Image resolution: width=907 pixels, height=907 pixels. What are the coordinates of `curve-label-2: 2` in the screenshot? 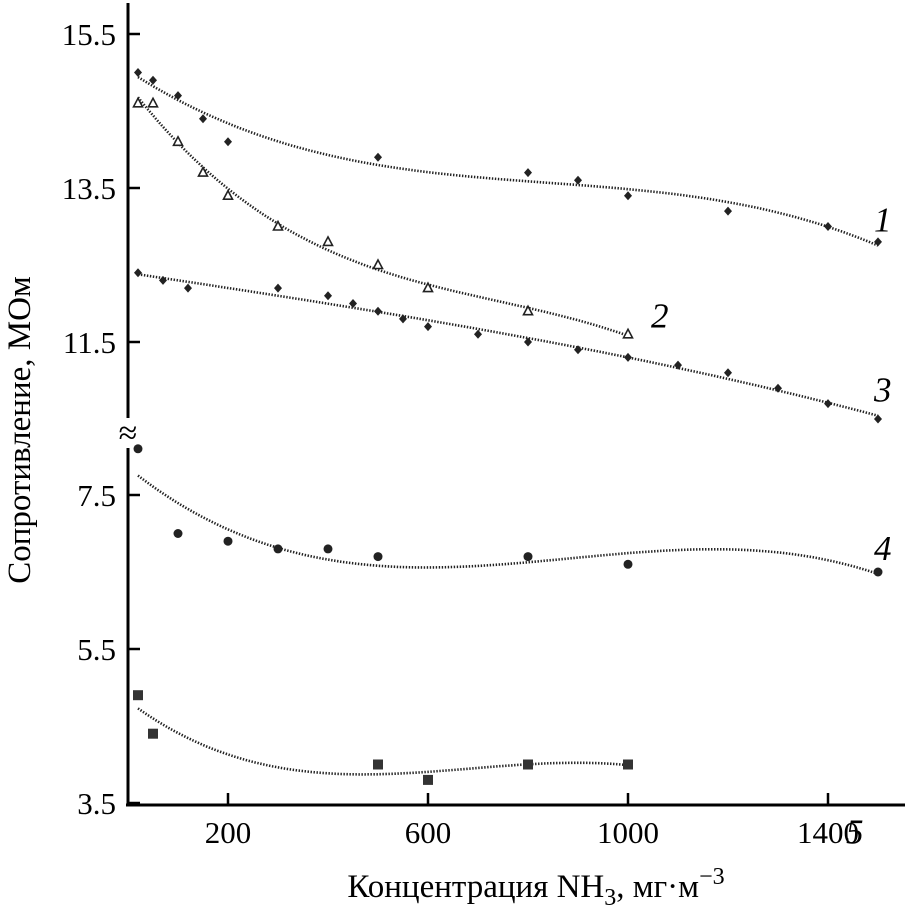 It's located at (660, 315).